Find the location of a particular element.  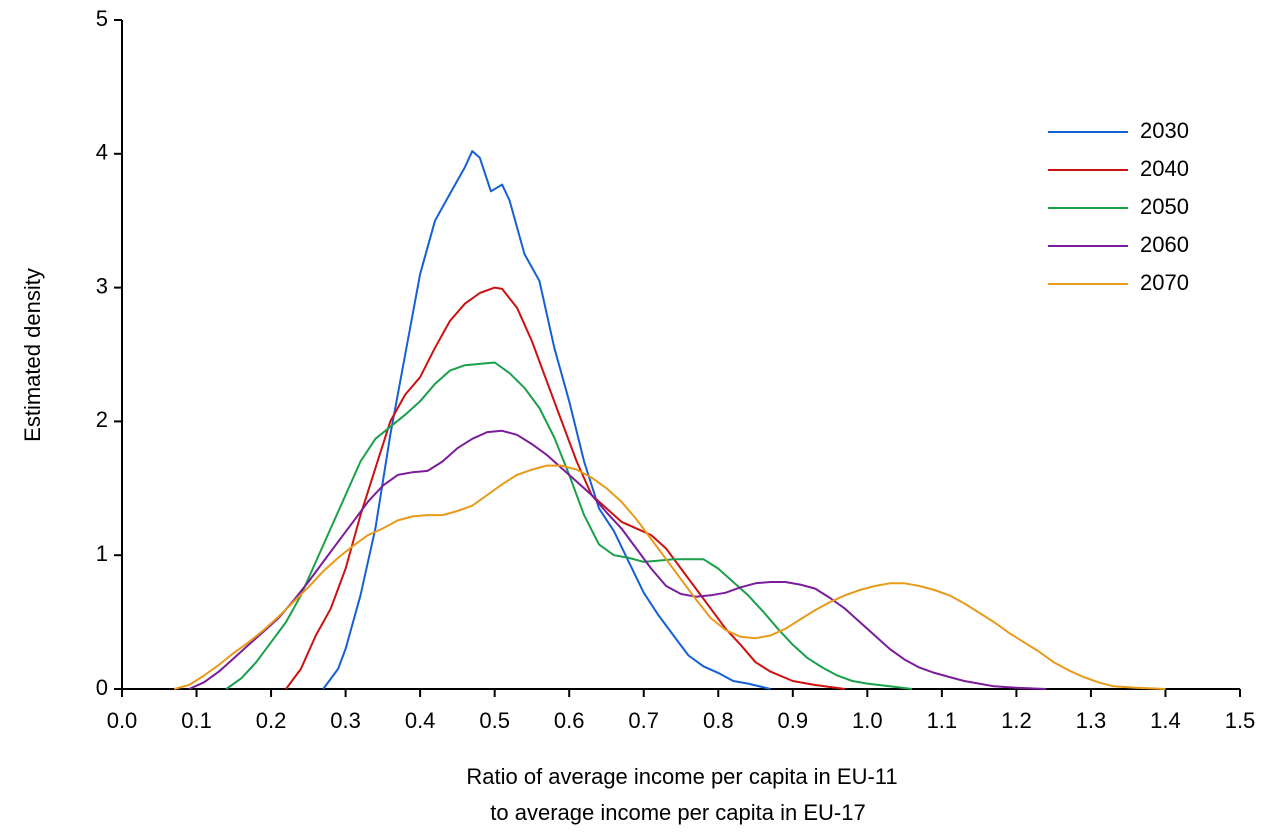

legend-label: 2070 is located at coordinates (1164, 282).